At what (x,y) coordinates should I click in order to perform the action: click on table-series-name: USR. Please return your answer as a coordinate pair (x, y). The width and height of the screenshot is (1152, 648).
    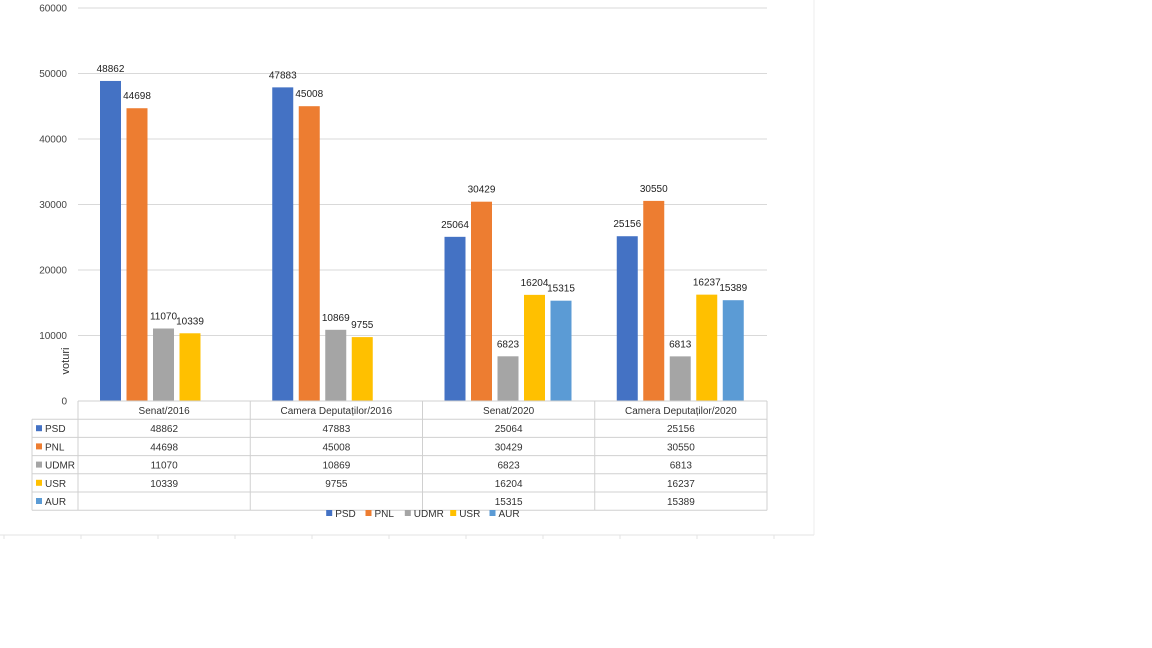
    Looking at the image, I should click on (55, 484).